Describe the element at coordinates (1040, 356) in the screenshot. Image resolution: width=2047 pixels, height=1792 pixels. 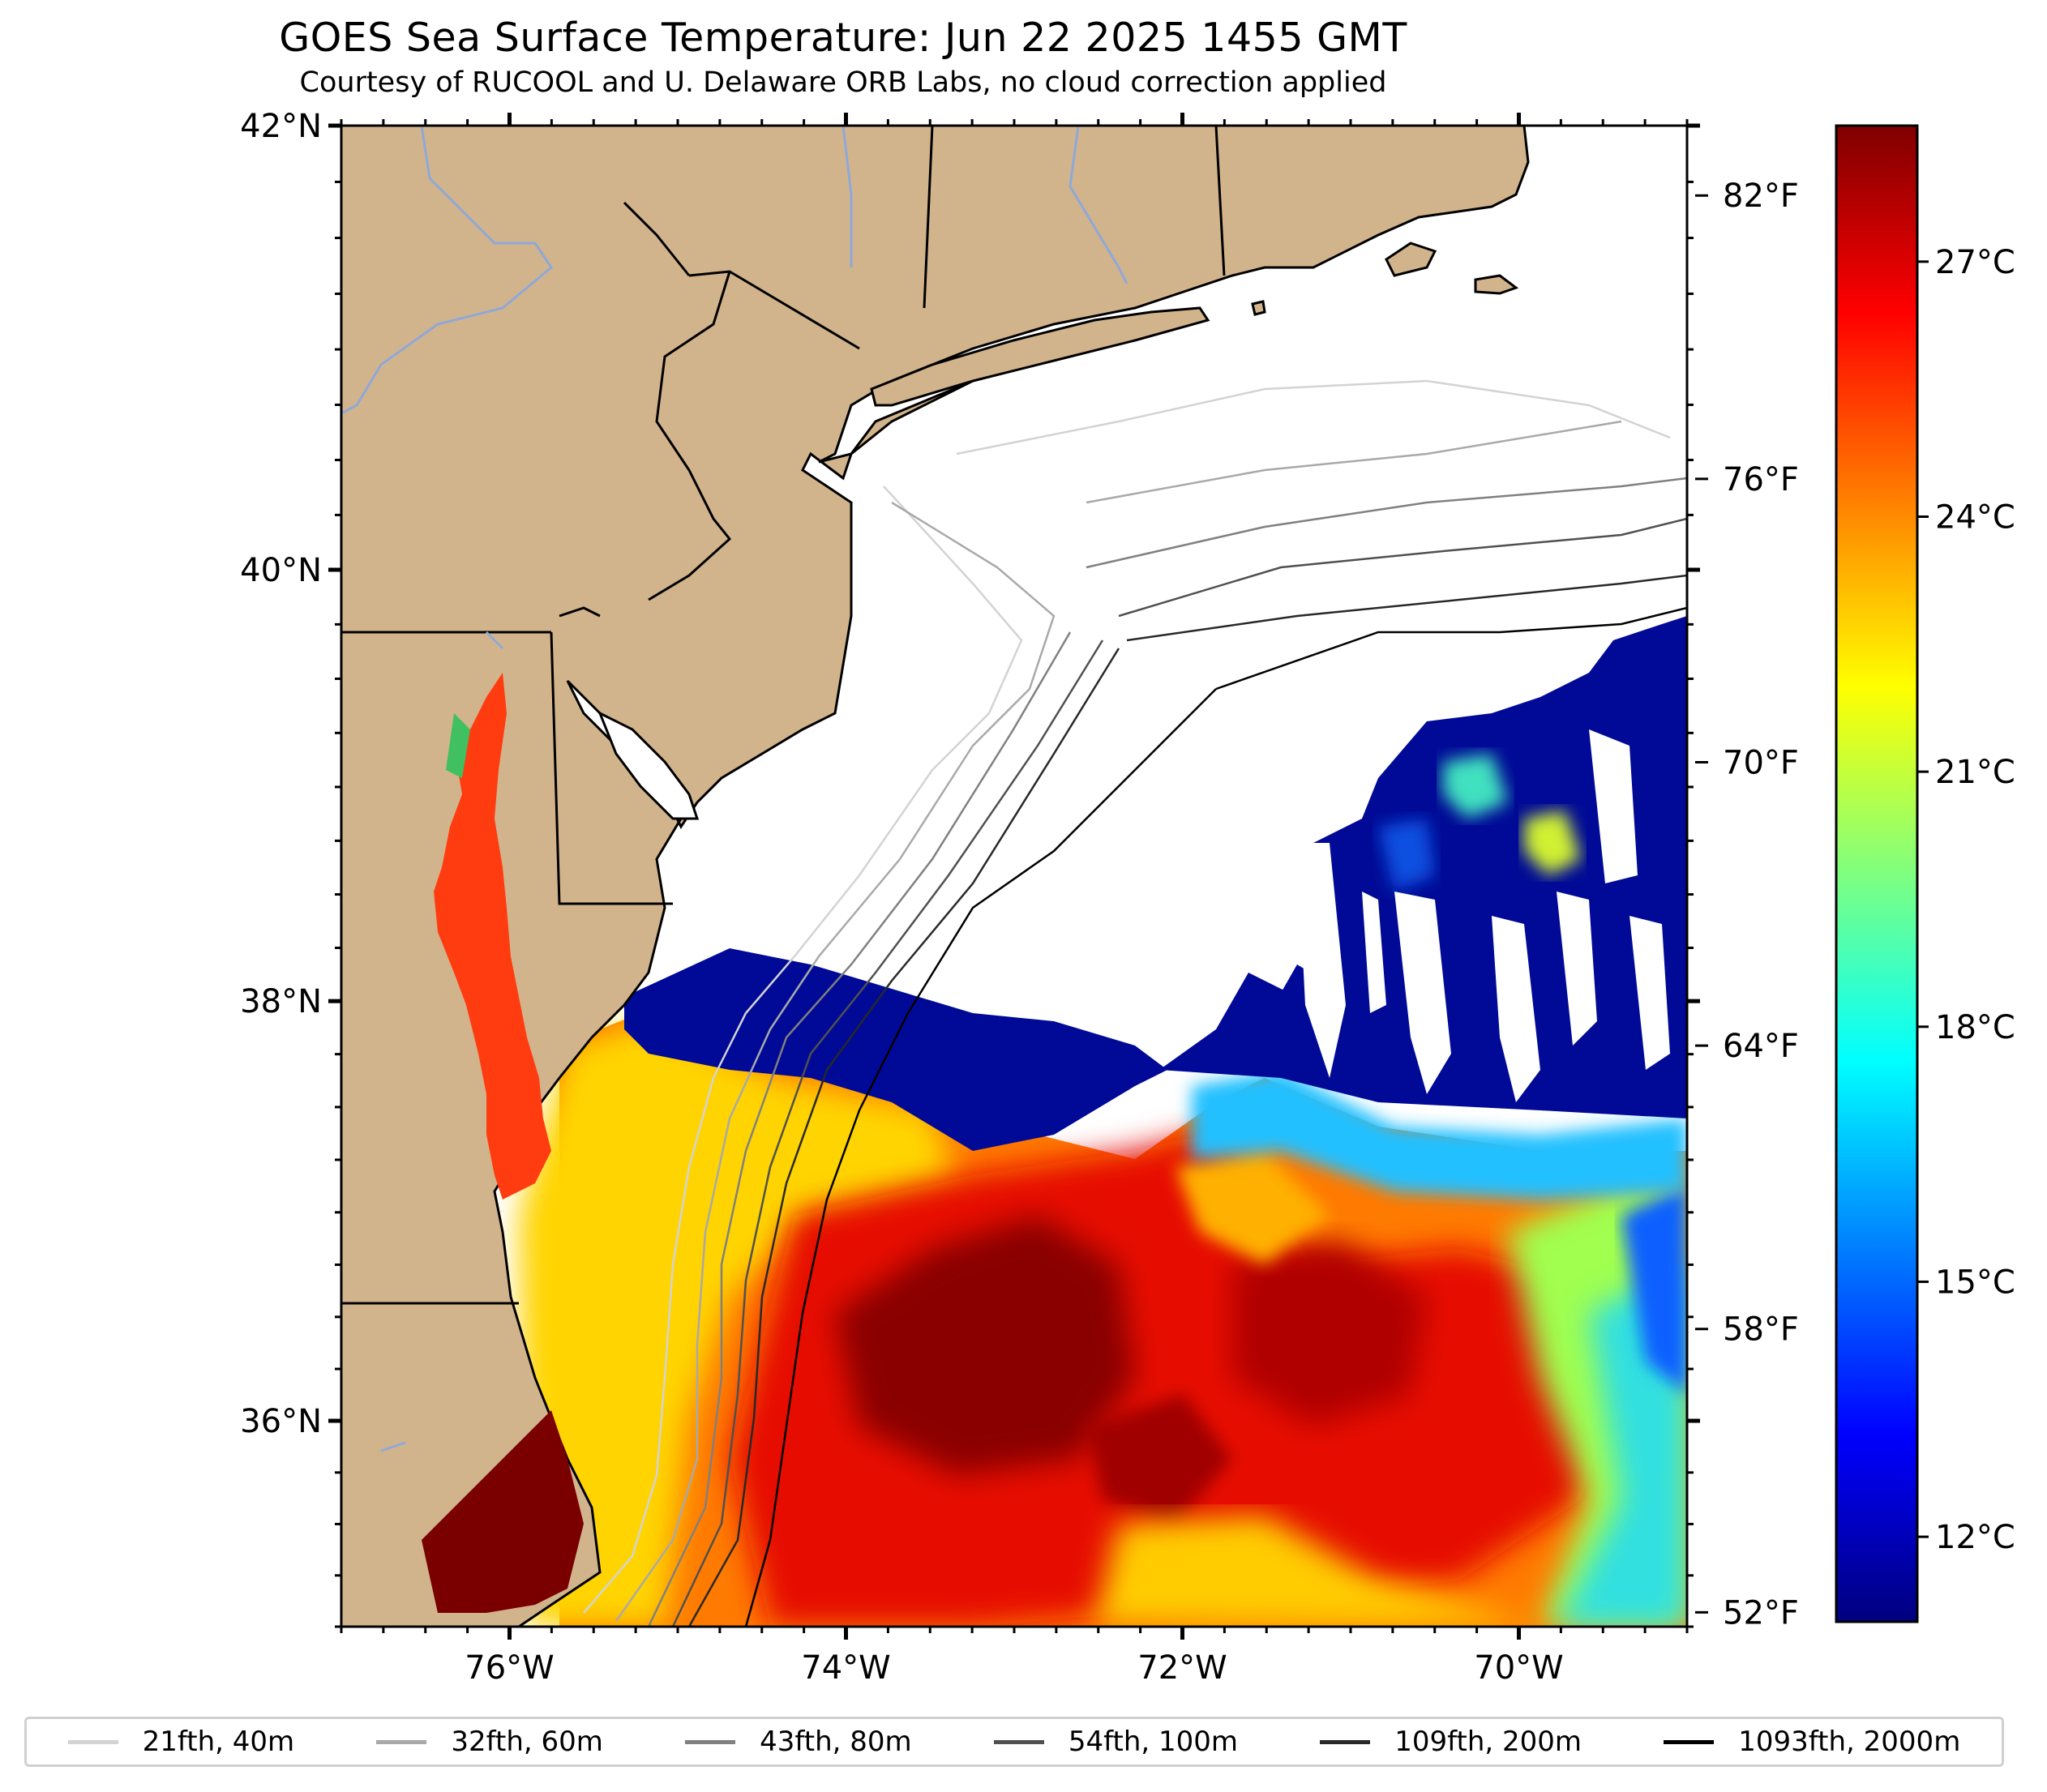
I see `long-island` at that location.